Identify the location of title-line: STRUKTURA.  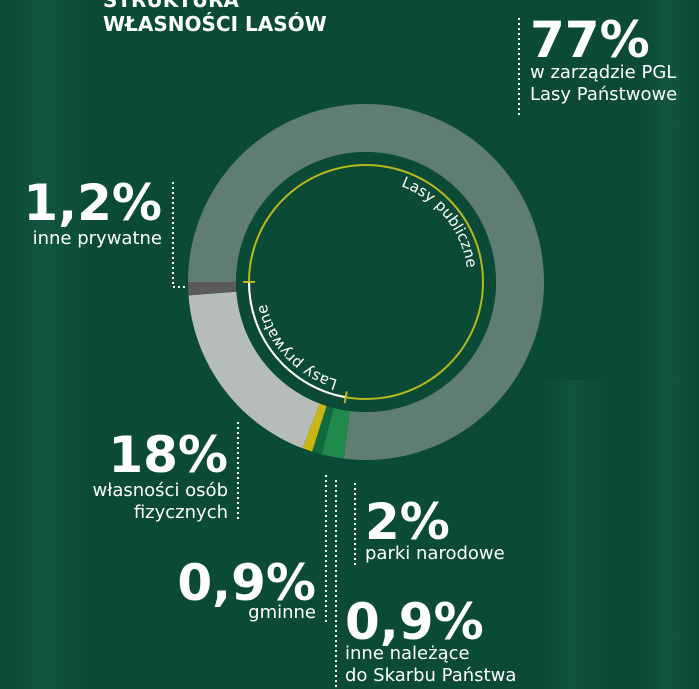
(171, 6).